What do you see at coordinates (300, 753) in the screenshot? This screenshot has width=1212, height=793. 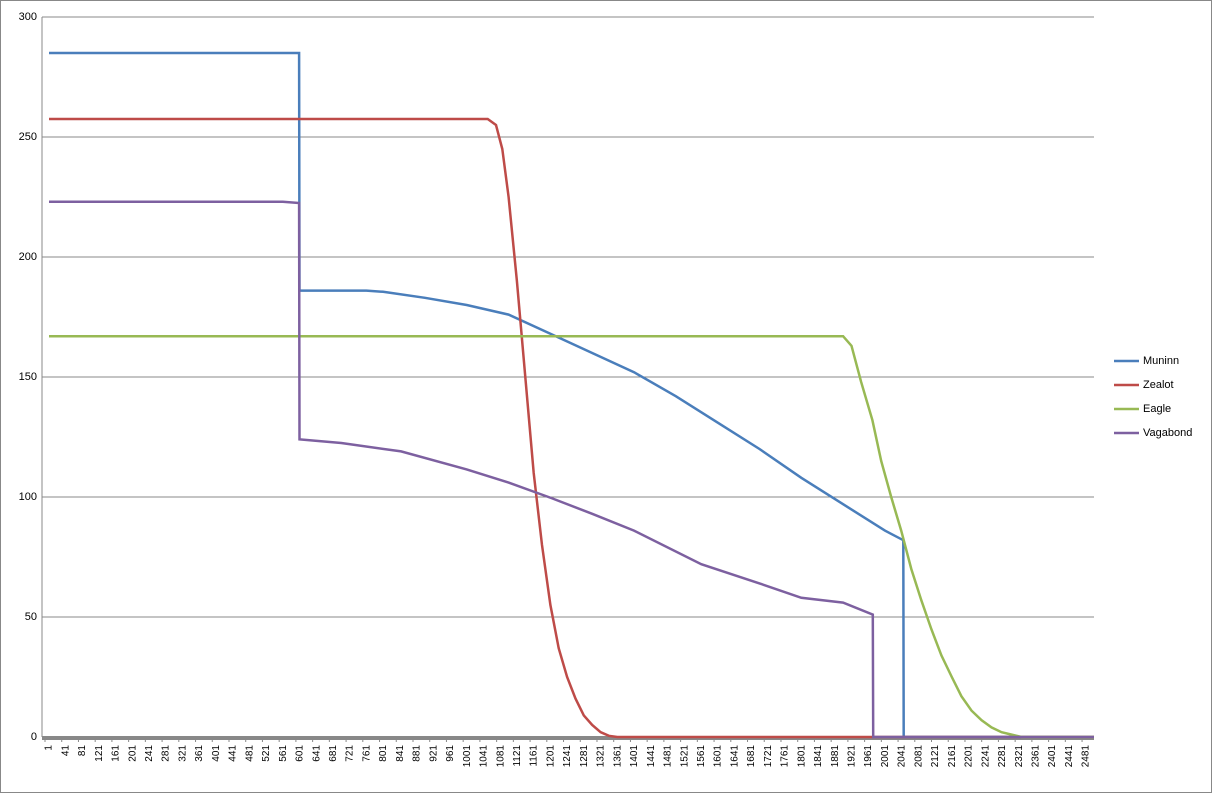 I see `x-tick-label: 601` at bounding box center [300, 753].